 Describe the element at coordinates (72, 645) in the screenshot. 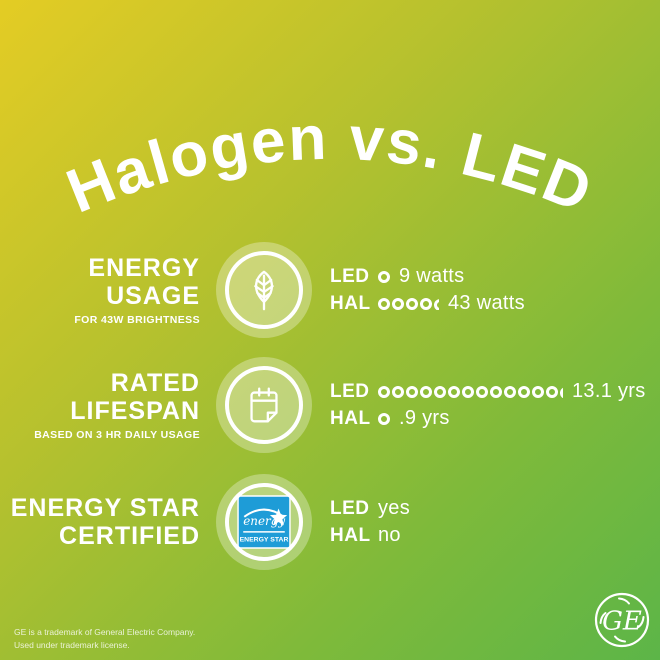

I see `footer-line2: Used under trademark license.` at that location.